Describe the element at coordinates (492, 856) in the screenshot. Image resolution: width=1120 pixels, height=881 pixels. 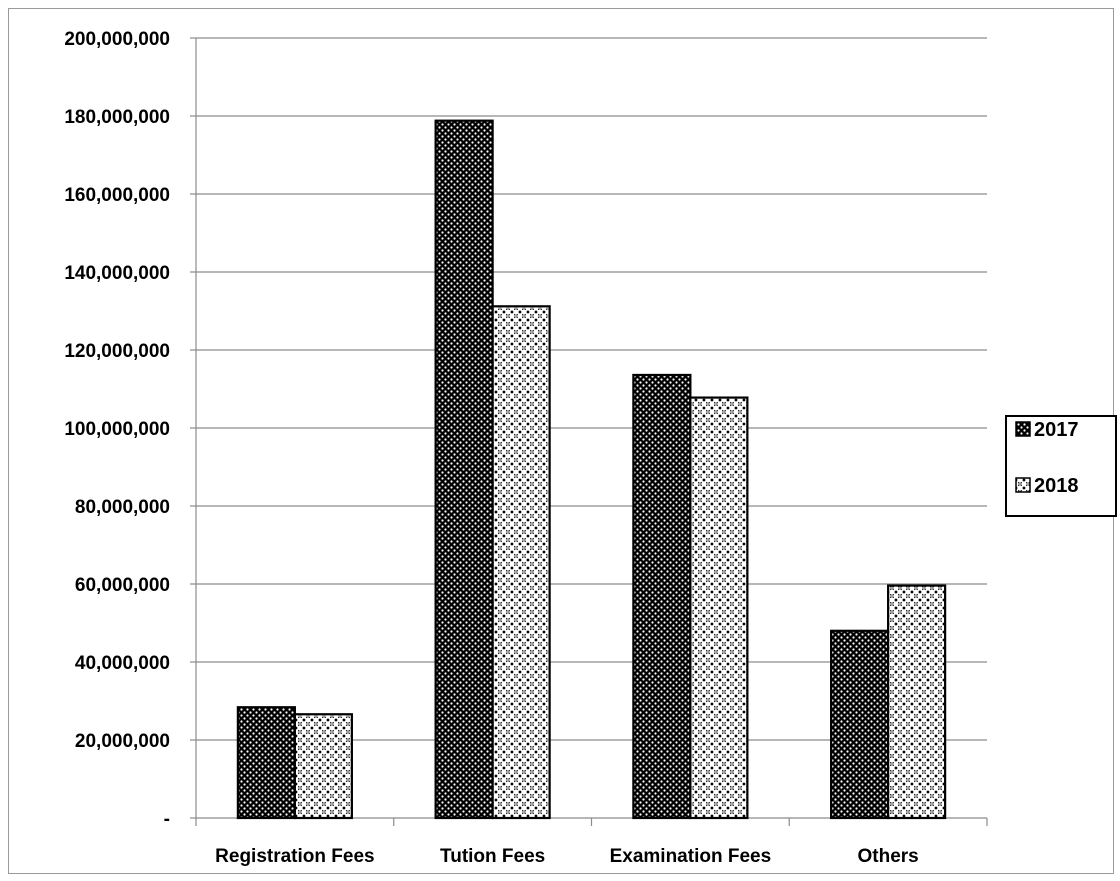
I see `x-tick-label: Tution Fees` at that location.